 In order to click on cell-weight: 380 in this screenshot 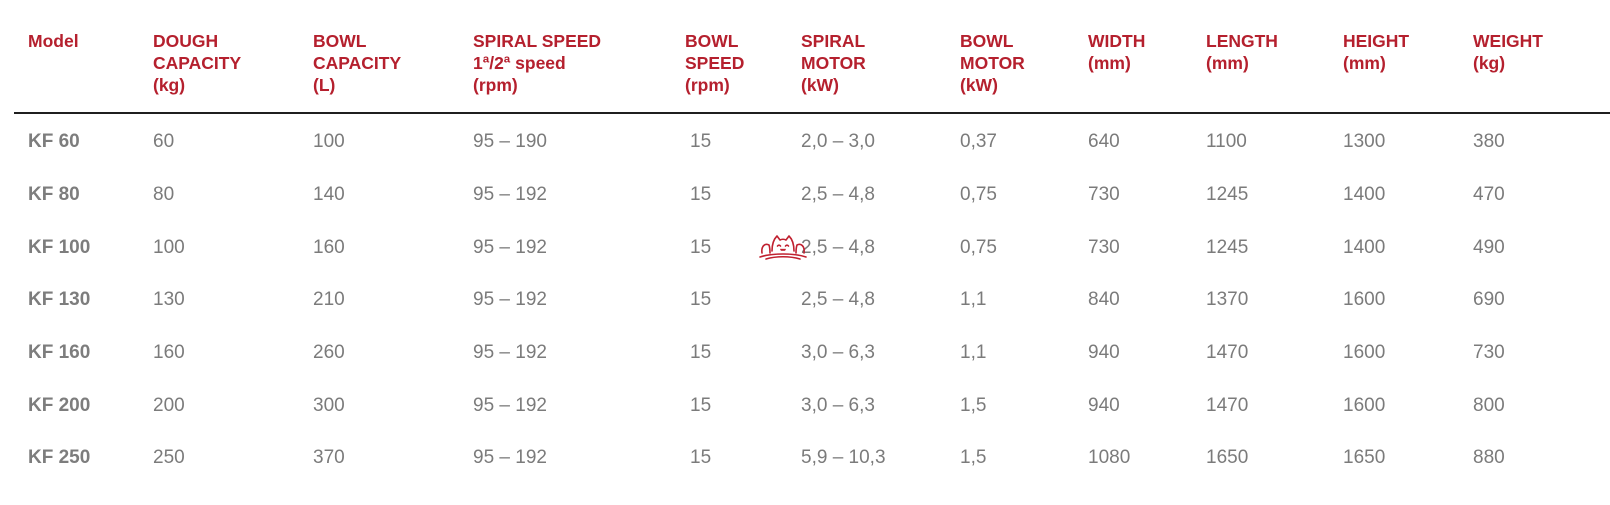, I will do `click(1489, 142)`.